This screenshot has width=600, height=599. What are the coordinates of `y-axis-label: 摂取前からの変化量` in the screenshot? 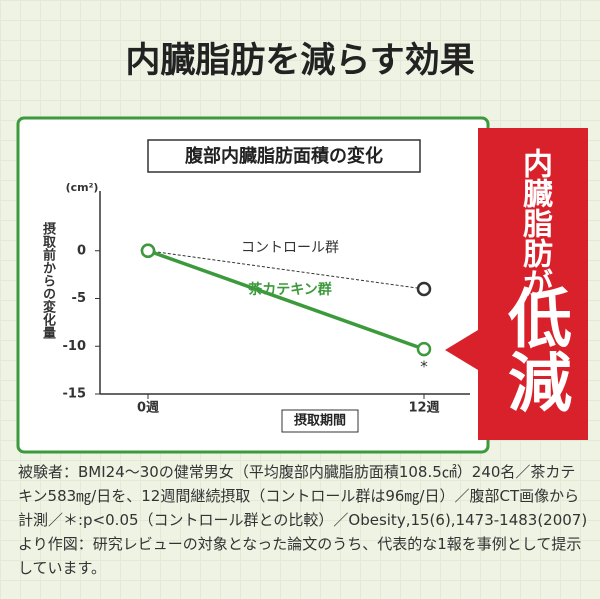 It's located at (47, 280).